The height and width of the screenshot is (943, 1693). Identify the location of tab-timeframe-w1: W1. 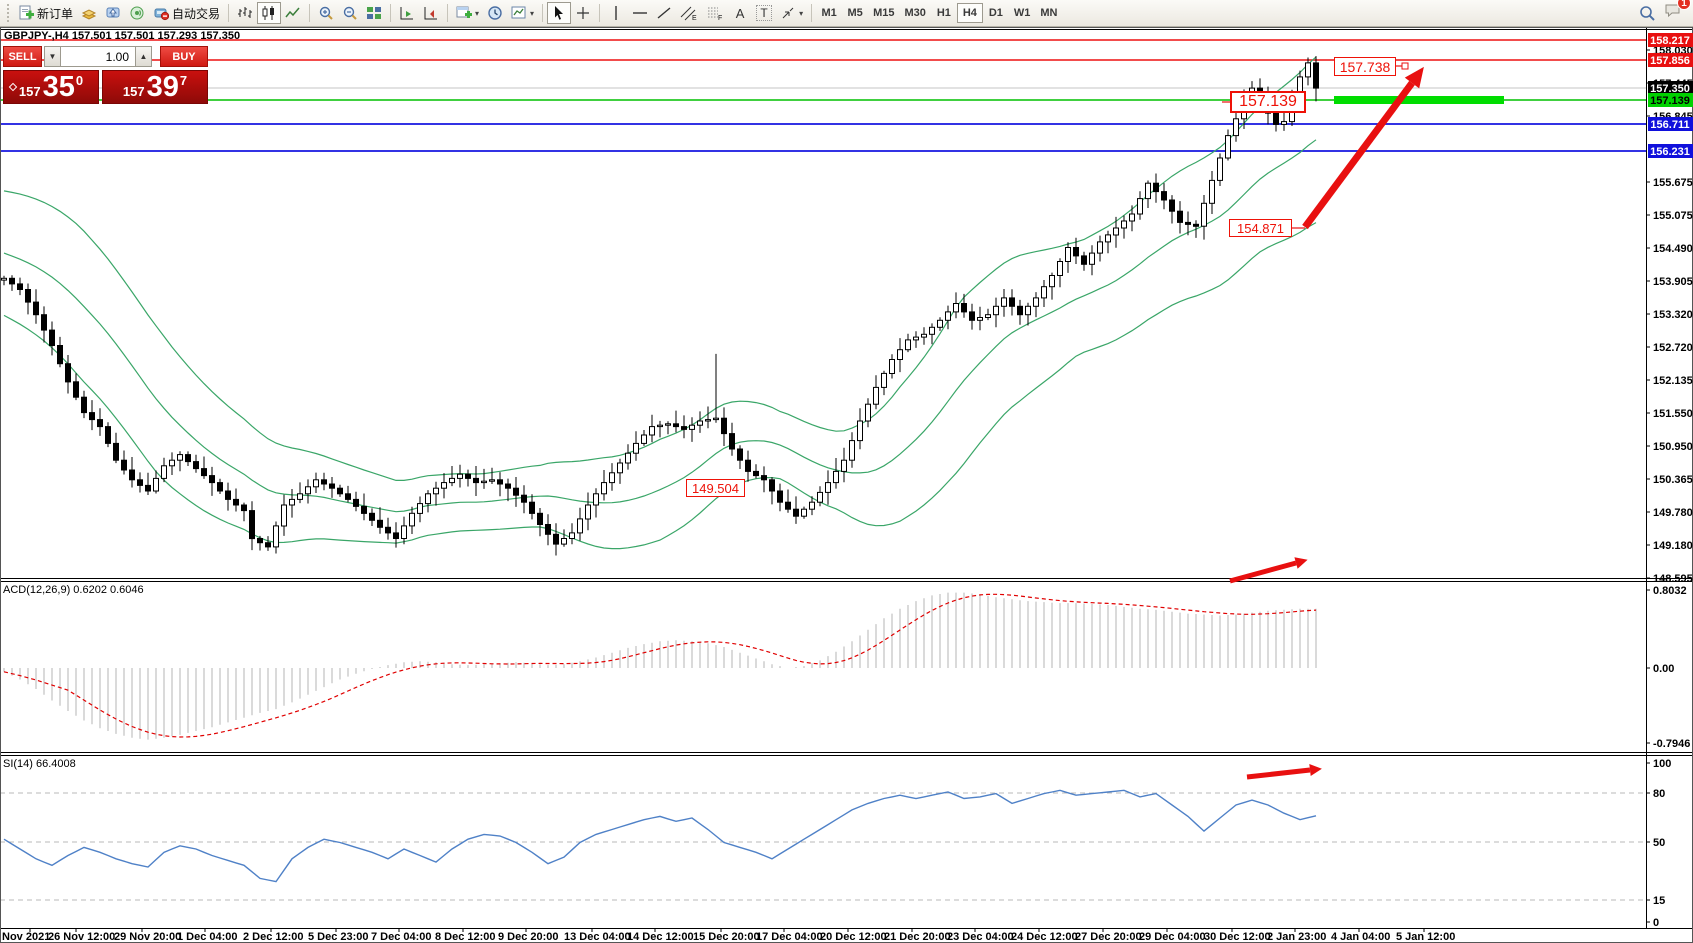
(1022, 13).